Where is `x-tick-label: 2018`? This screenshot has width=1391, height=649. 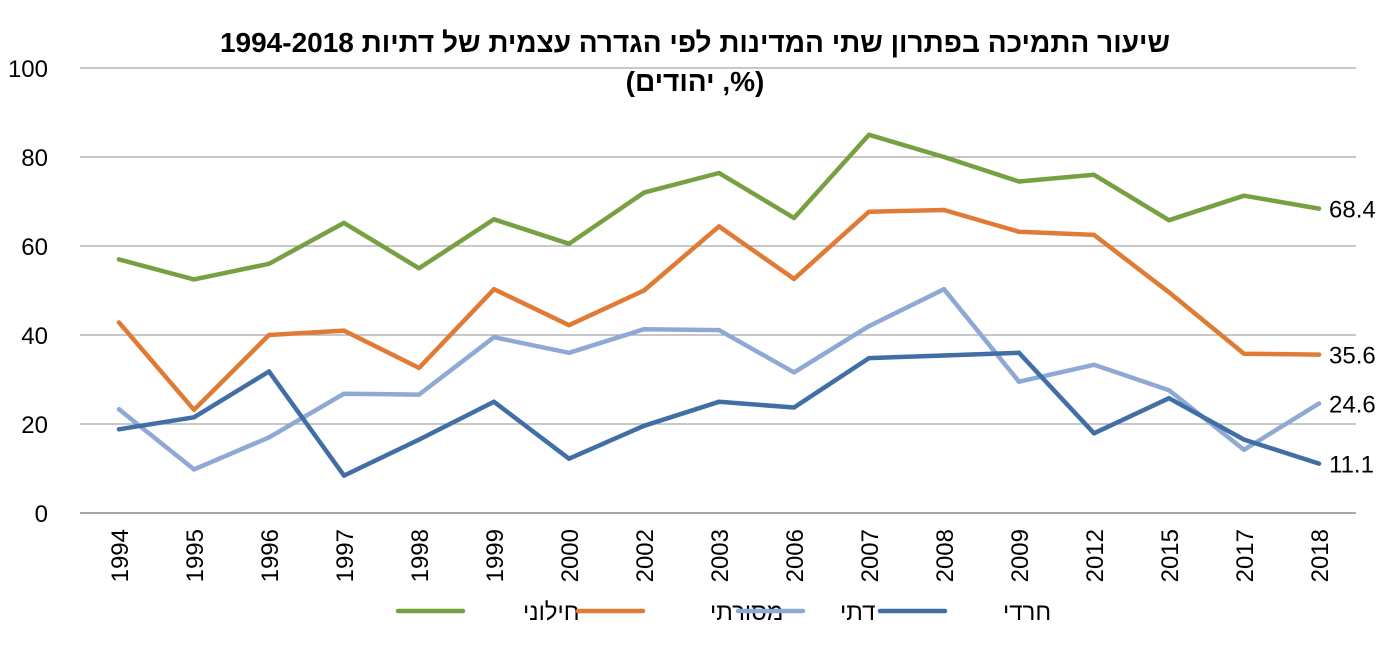 x-tick-label: 2018 is located at coordinates (1320, 555).